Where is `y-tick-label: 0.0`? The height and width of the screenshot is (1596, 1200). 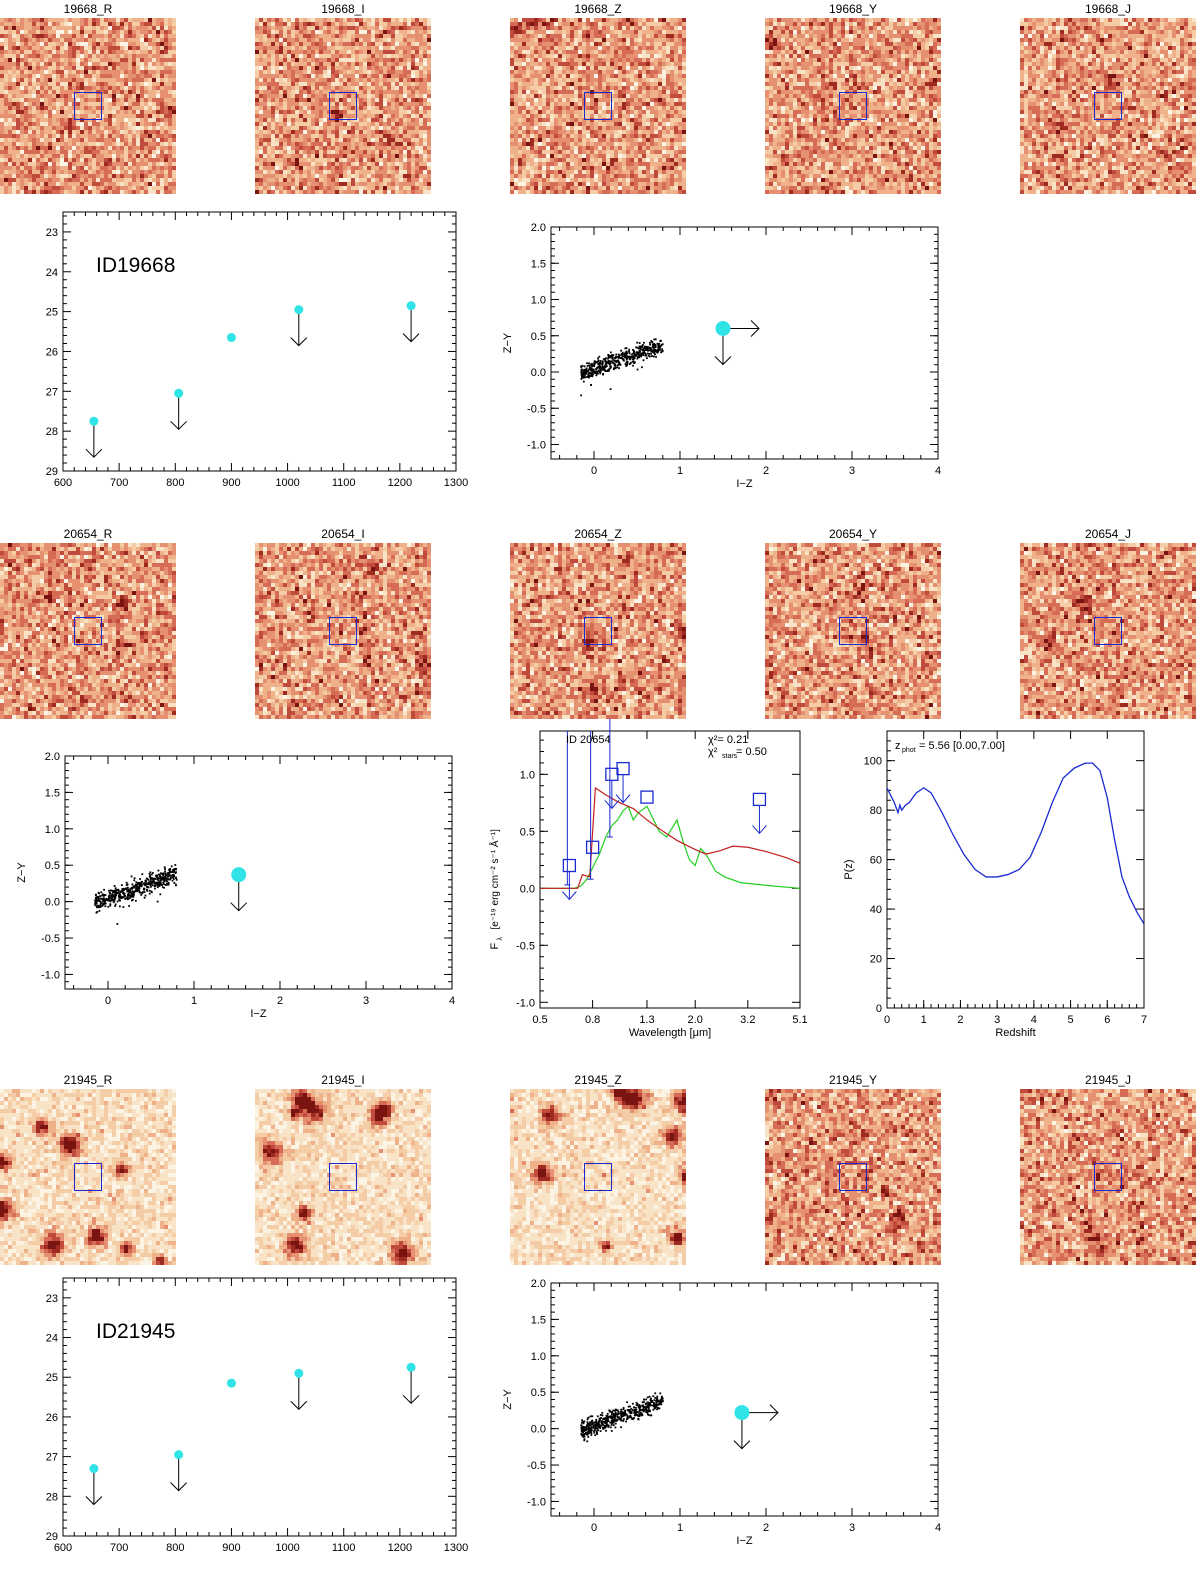 y-tick-label: 0.0 is located at coordinates (52, 903).